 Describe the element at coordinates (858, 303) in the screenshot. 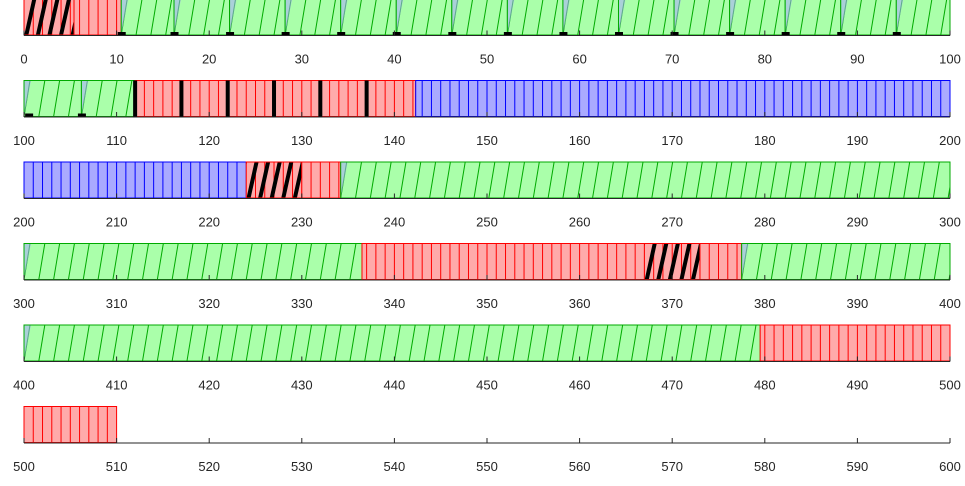

I see `x-tick-label: 390` at that location.